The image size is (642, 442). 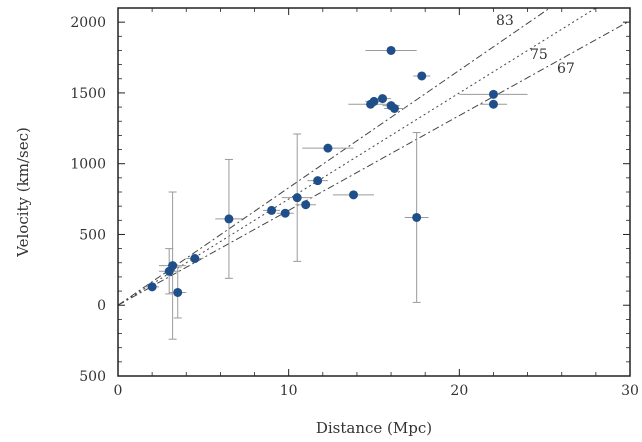 What do you see at coordinates (88, 94) in the screenshot?
I see `y-tick-label-4: 1500` at bounding box center [88, 94].